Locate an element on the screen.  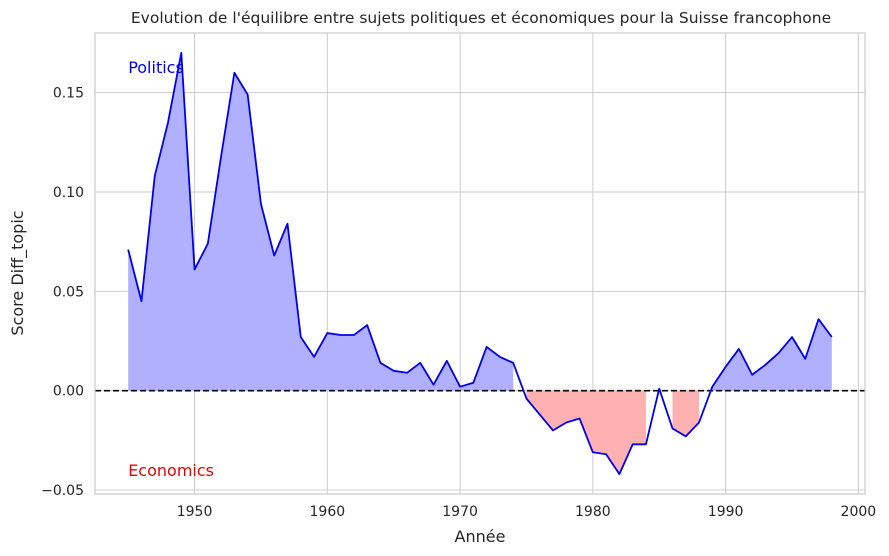
politics-area is located at coordinates (772, 355).